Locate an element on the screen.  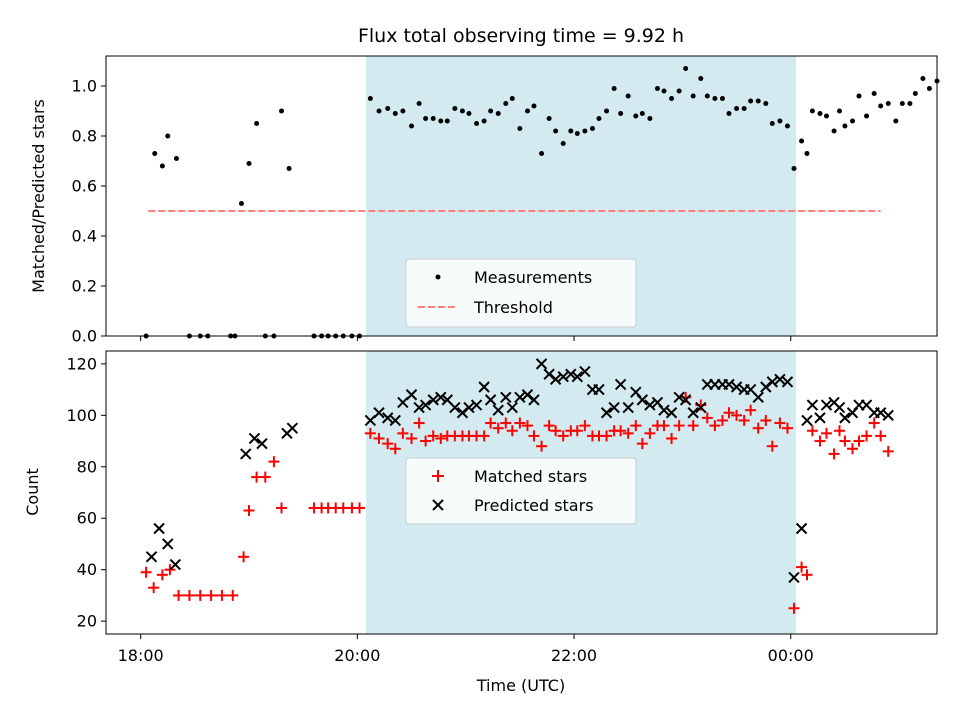
top-y-tick-label: 0.2 is located at coordinates (84, 286).